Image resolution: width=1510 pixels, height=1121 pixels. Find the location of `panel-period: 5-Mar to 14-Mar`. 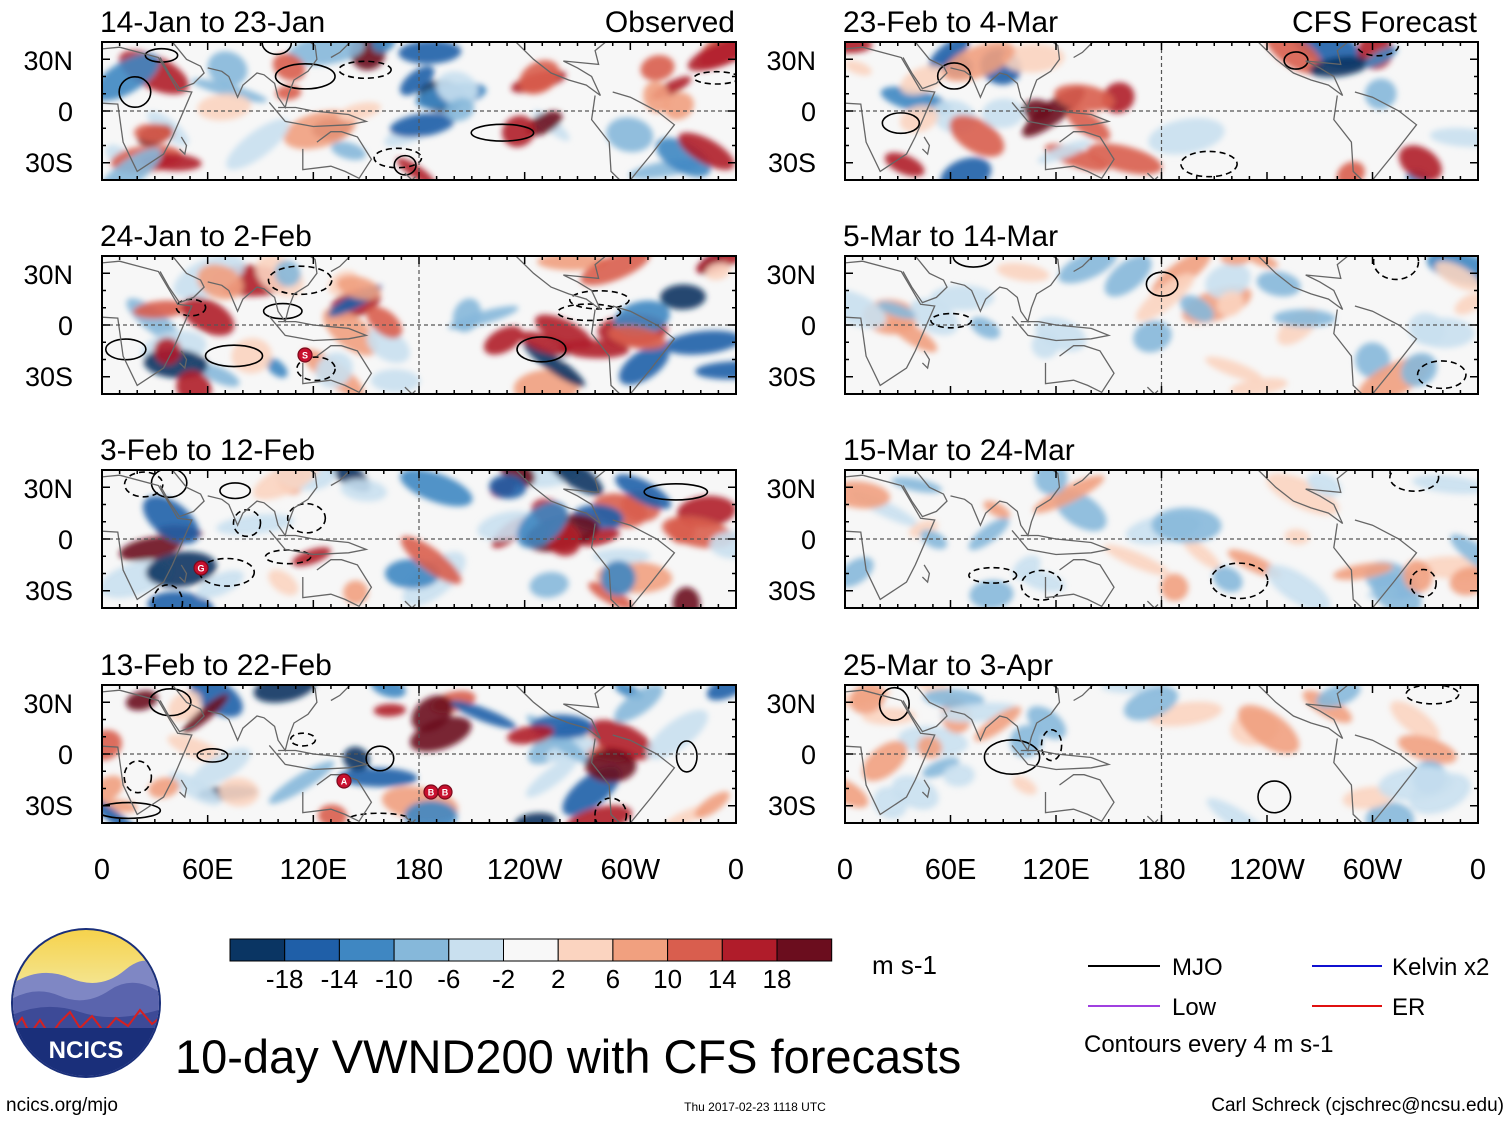

panel-period: 5-Mar to 14-Mar is located at coordinates (950, 236).